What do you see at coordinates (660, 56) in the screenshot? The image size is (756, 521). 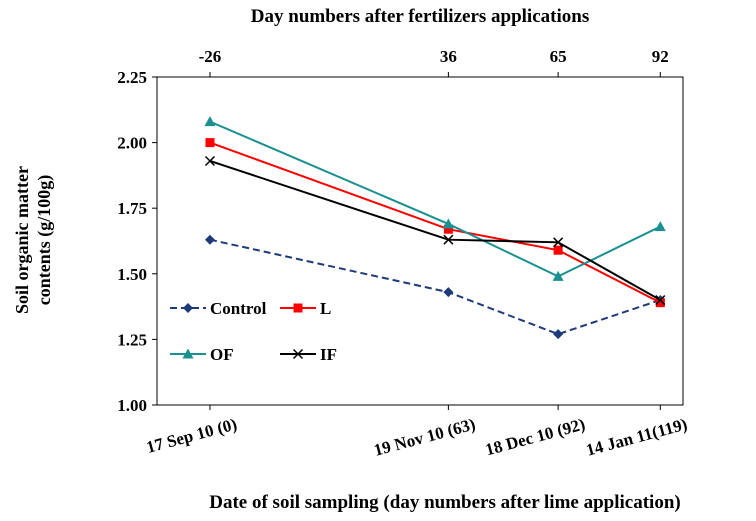 I see `x2-tick-label: 92` at bounding box center [660, 56].